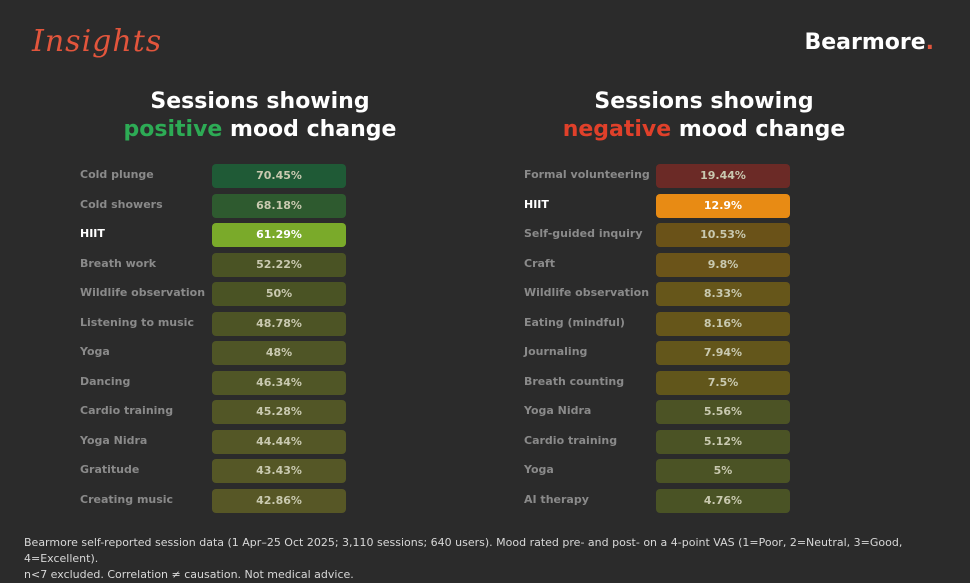  What do you see at coordinates (279, 382) in the screenshot?
I see `positive-value-cell: 46.34%` at bounding box center [279, 382].